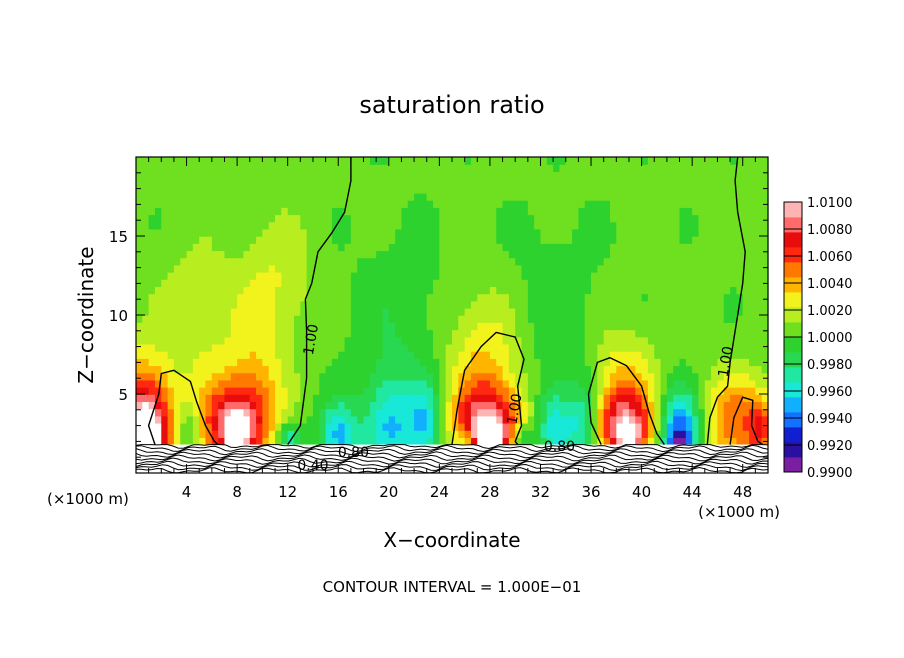 This screenshot has width=904, height=658. Describe the element at coordinates (626, 401) in the screenshot. I see `contour-line` at that location.